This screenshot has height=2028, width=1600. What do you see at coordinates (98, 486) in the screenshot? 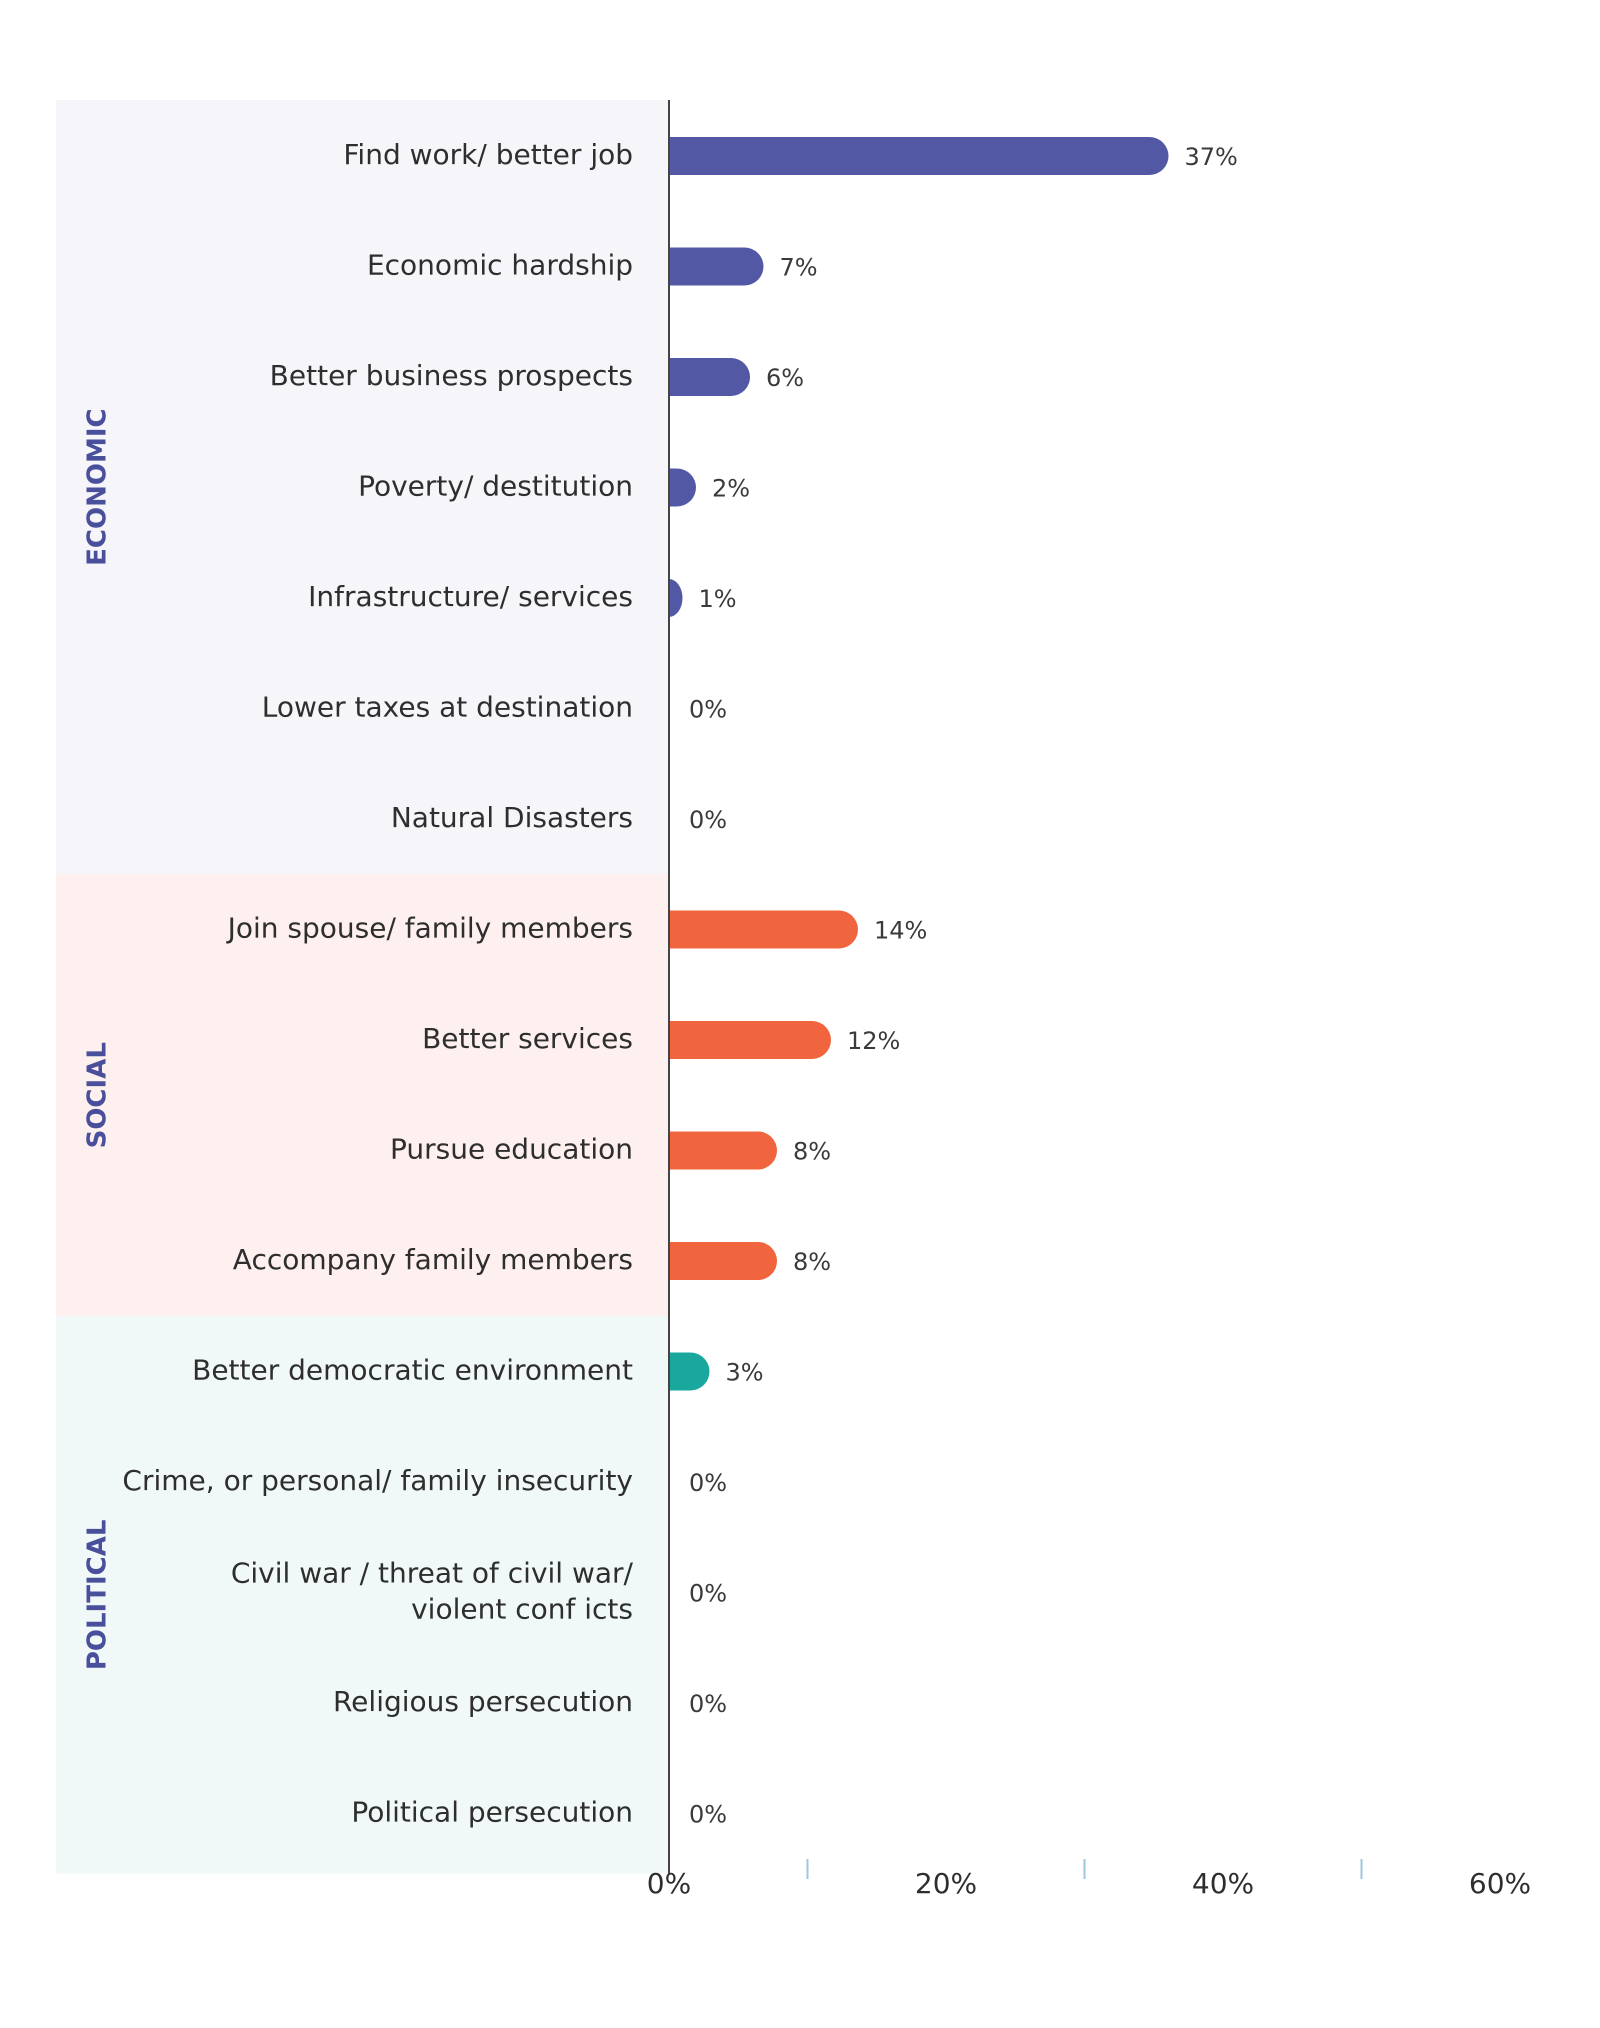
I see `group-label-economic: ECONOMIC` at bounding box center [98, 486].